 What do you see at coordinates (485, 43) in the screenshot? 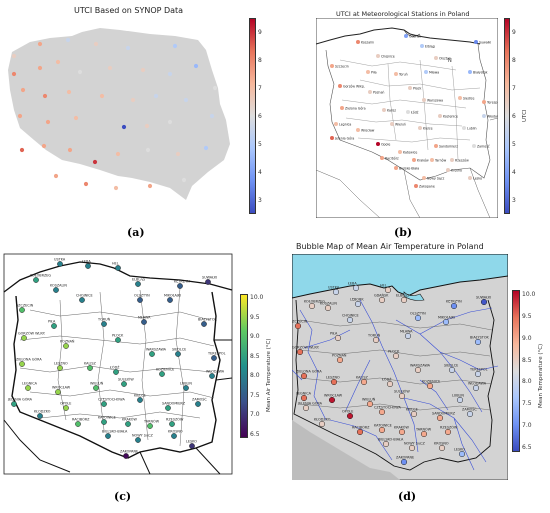
I see `station-label: Suwałki` at bounding box center [485, 43].